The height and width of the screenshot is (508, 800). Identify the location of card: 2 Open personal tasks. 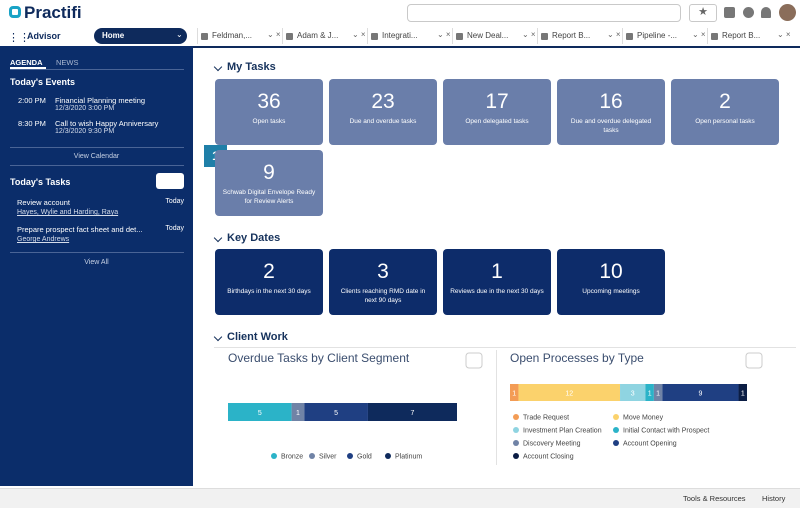
(725, 112).